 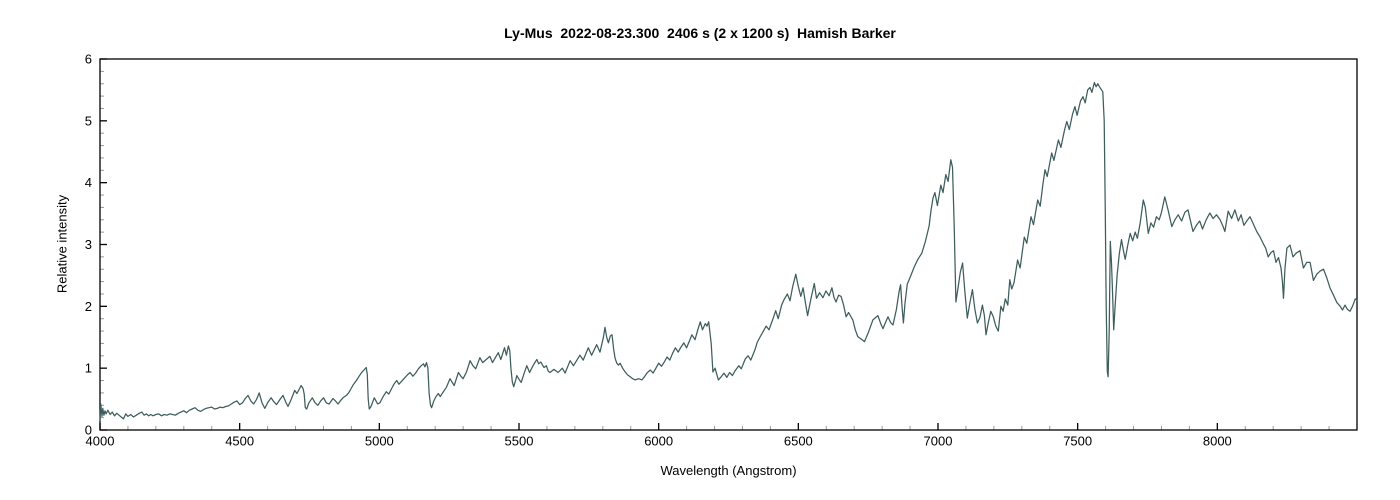 I want to click on x-tick-label: 8000, so click(x=1217, y=441).